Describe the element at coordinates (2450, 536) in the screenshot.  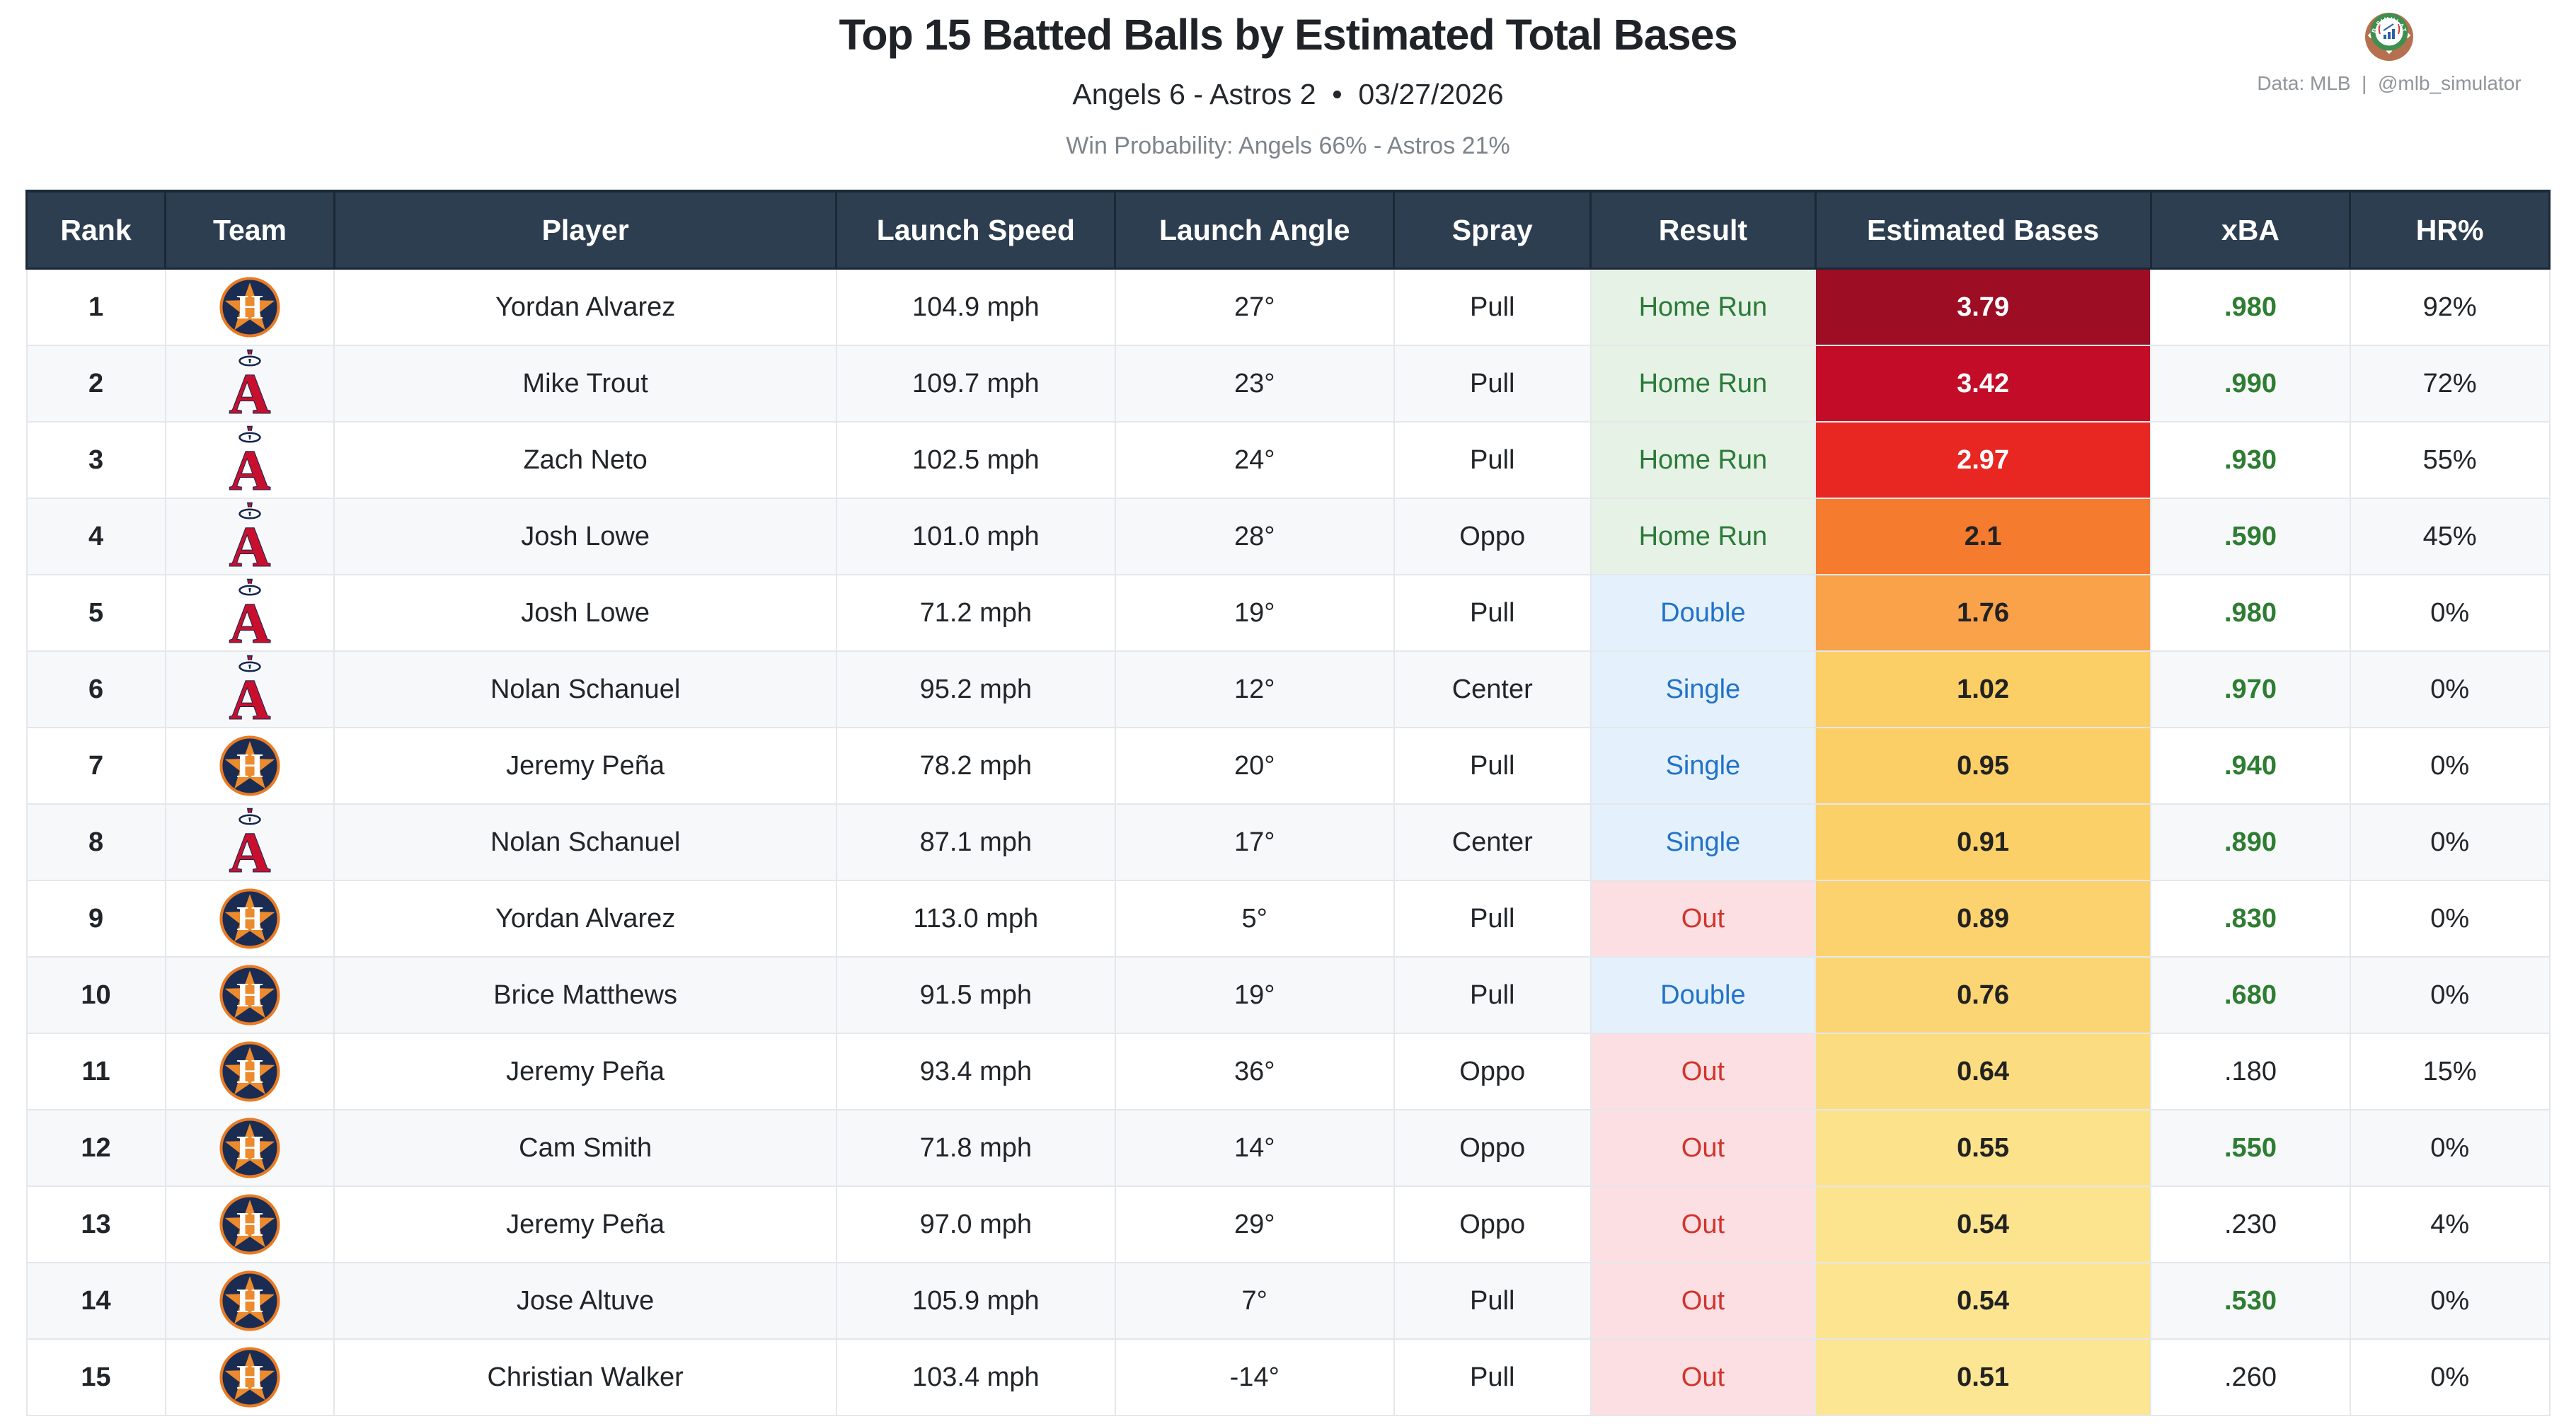
I see `hr-pct-cell: 45%` at that location.